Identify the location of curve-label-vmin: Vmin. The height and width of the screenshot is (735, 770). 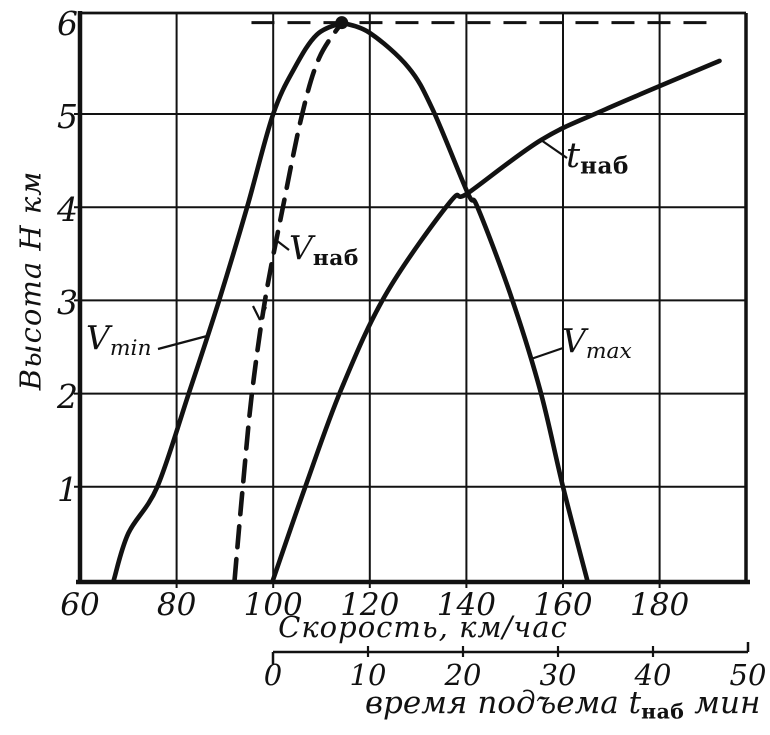
(119, 340).